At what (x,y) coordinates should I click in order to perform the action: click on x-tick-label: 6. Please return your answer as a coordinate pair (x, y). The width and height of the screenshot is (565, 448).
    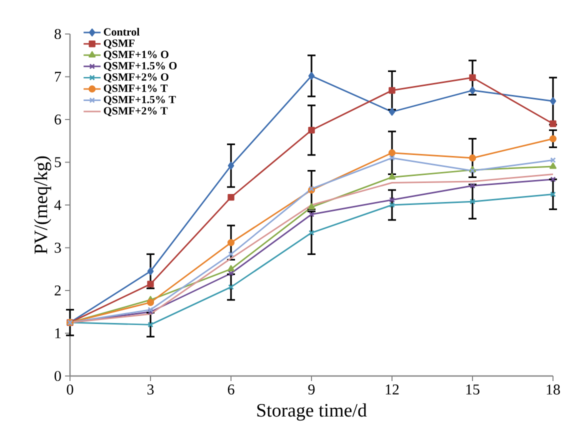
    Looking at the image, I should click on (231, 389).